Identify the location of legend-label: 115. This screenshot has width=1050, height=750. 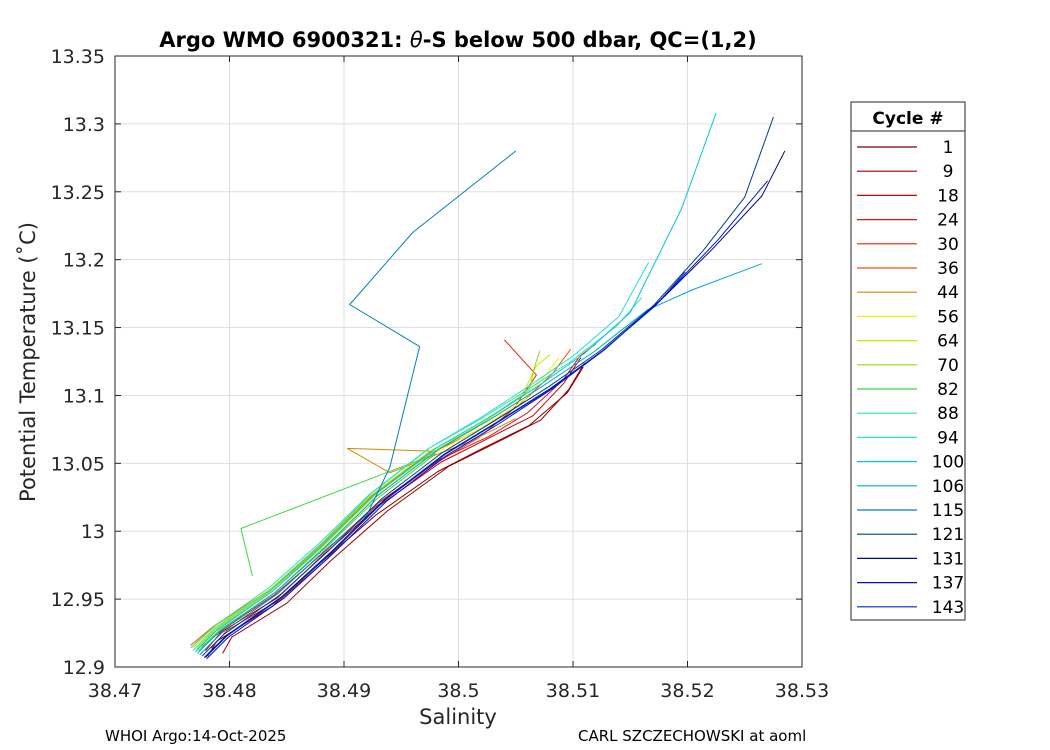
(948, 511).